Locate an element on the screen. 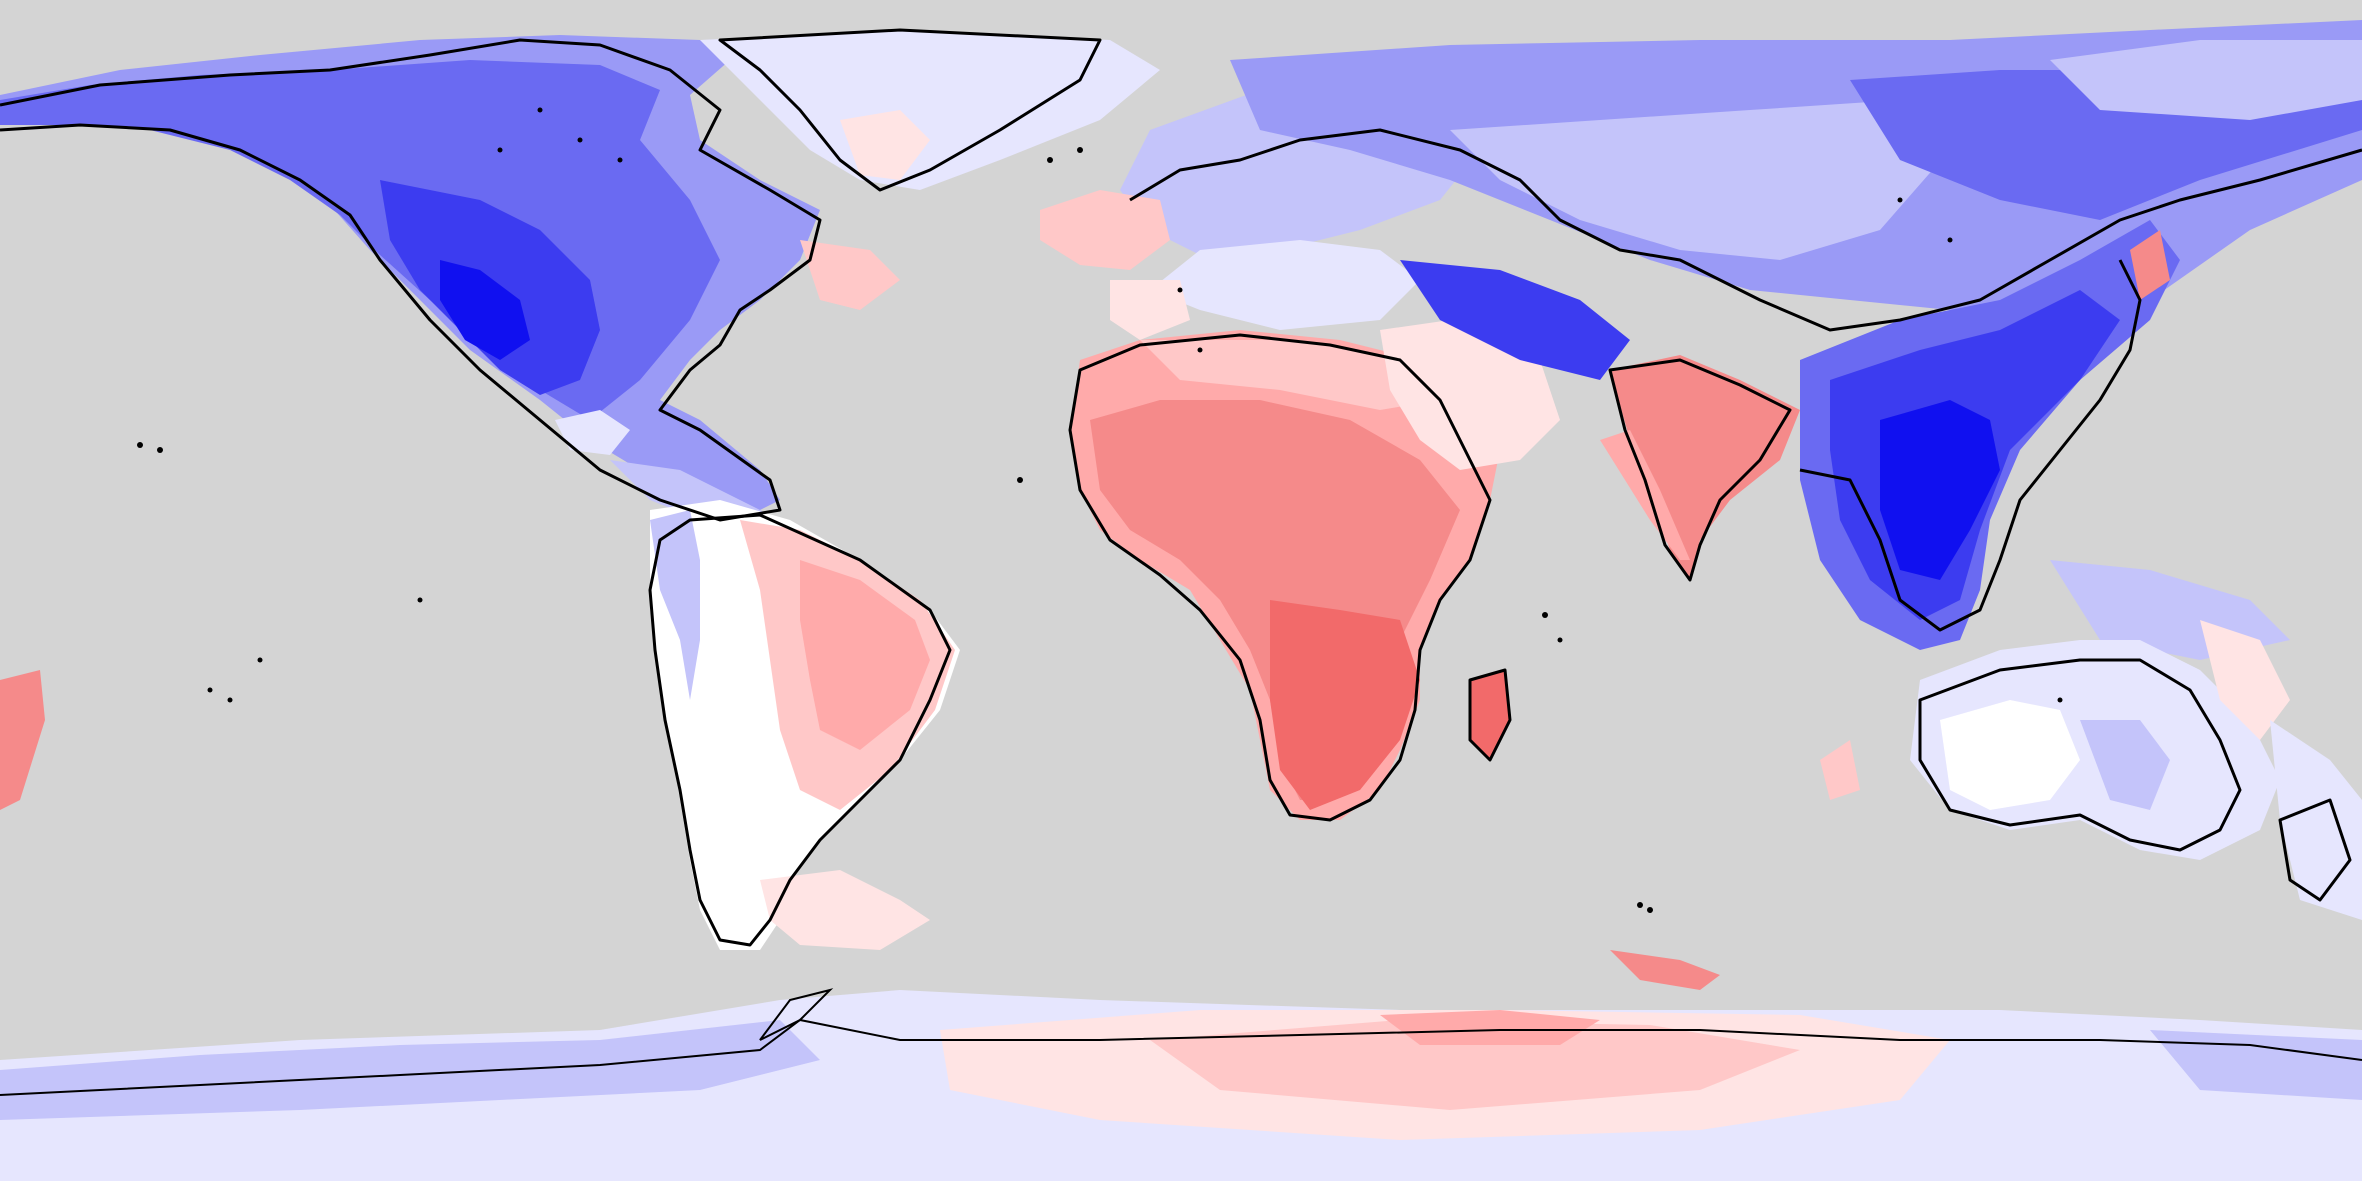 The width and height of the screenshot is (2362, 1181). region-africa is located at coordinates (1290, 575).